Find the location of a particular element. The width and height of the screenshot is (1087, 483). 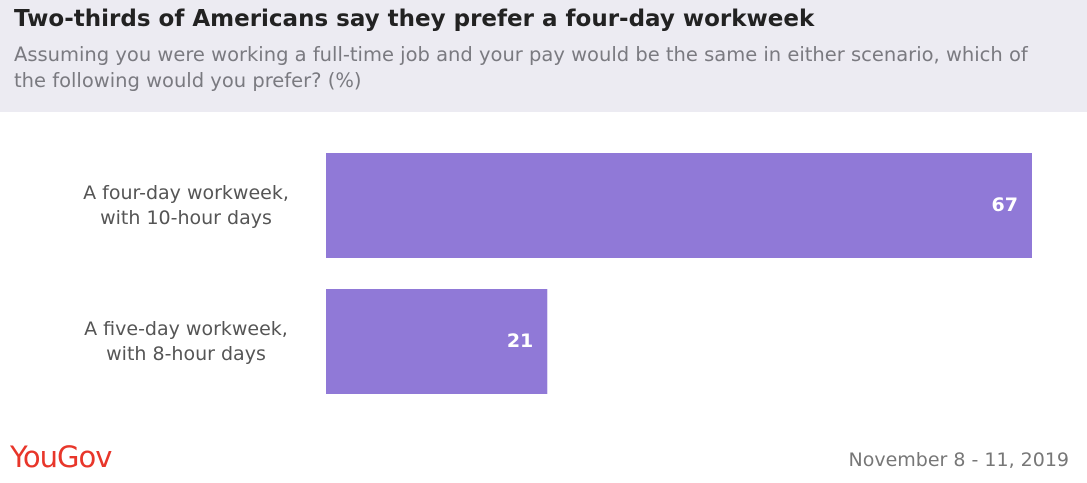

category-label: A five-day workweek, with 8-hour days is located at coordinates (186, 341).